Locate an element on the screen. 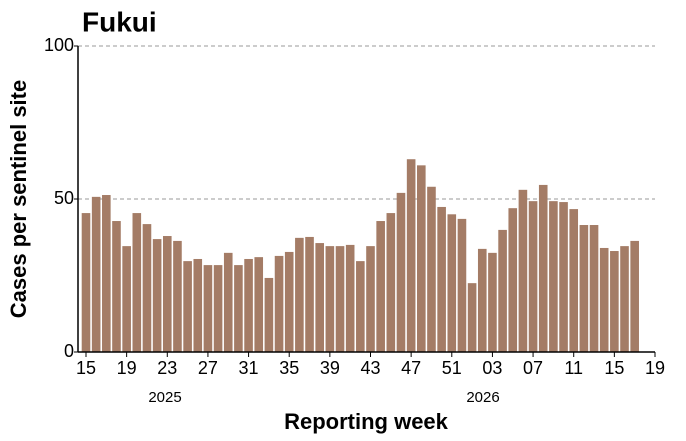  x-tick-label: 07 is located at coordinates (533, 368).